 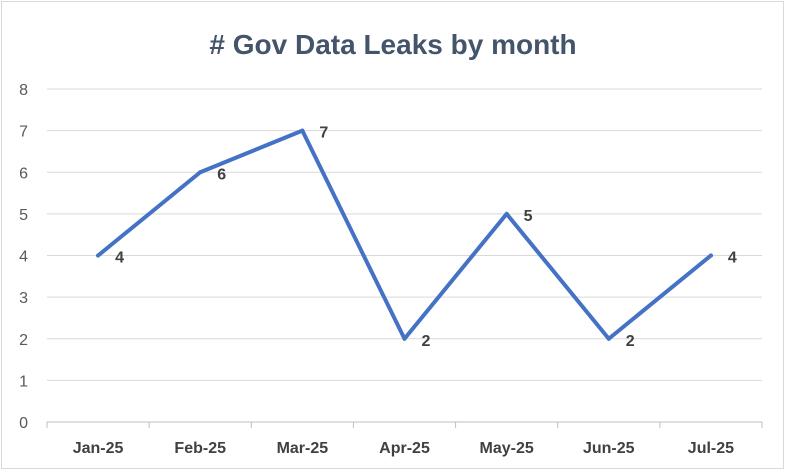 I want to click on y-axis-ticks: 0 1 2 3 4 5 6 7 8, so click(x=23, y=257).